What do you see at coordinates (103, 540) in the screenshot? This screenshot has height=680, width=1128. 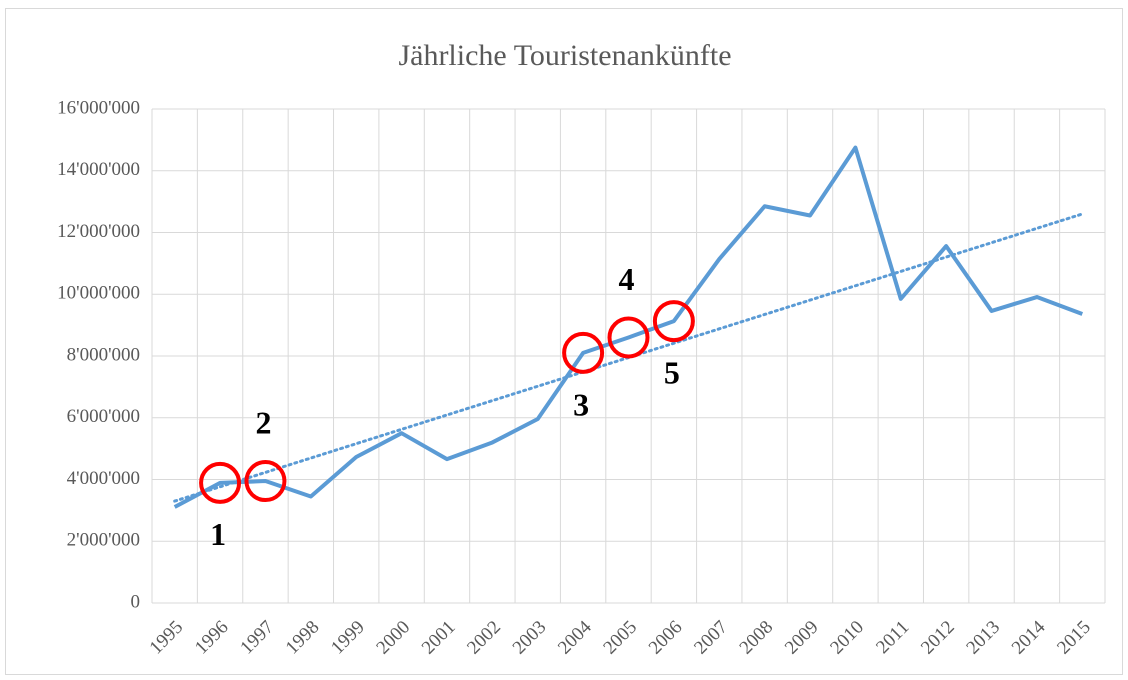 I see `y-tick-label: 2'000'000` at bounding box center [103, 540].